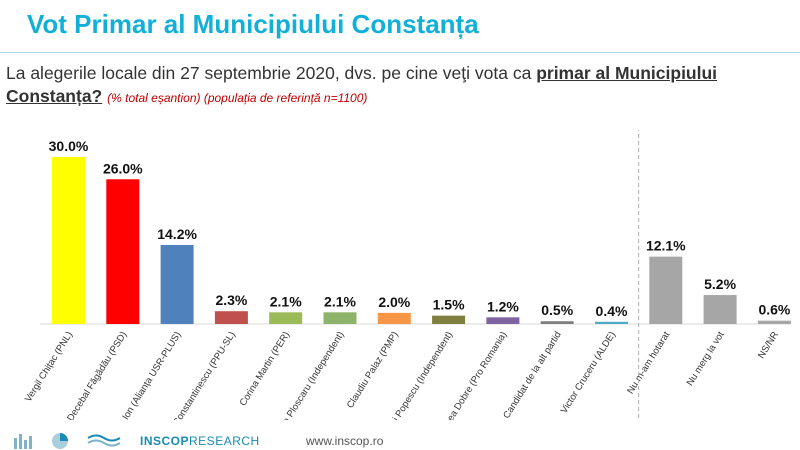  I want to click on category-label-12: Nu merg la vot, so click(706, 358).